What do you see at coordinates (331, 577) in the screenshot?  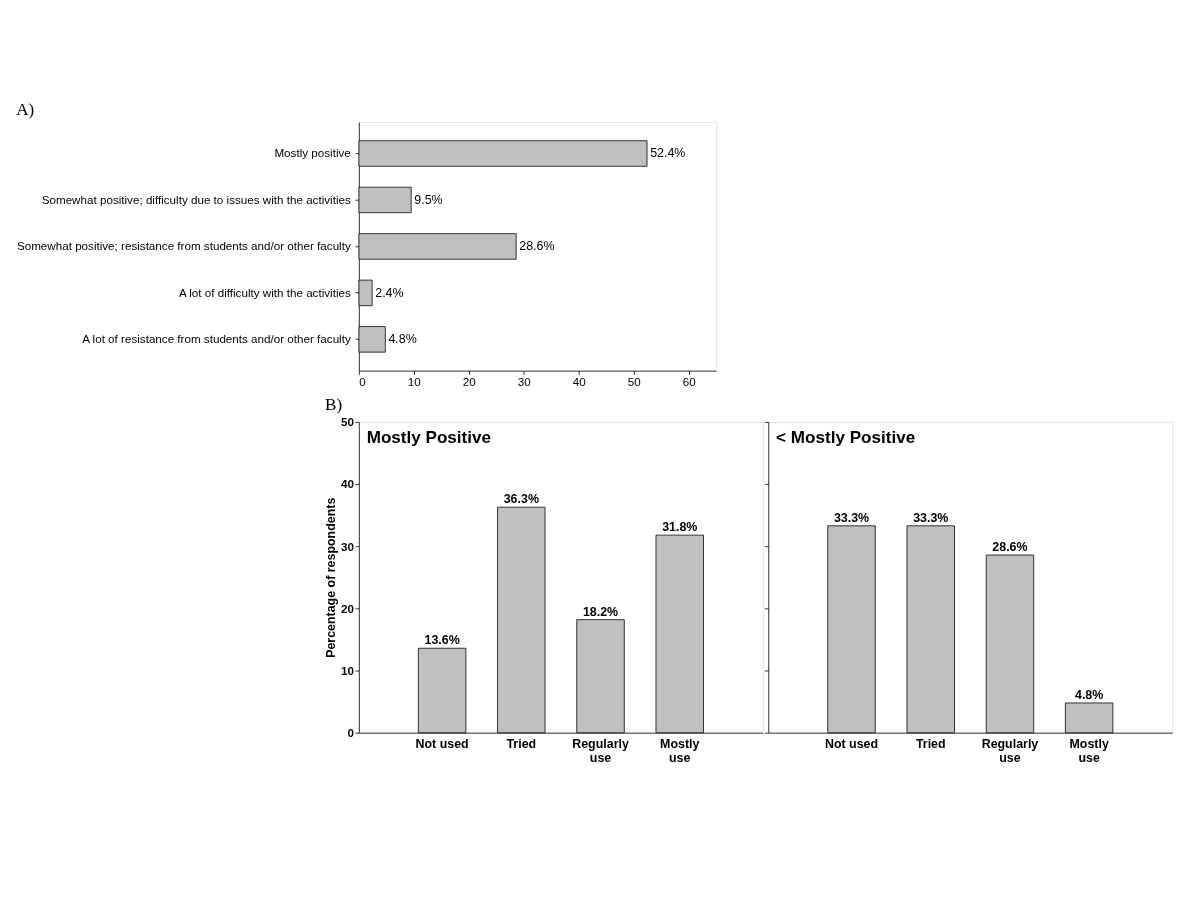 I see `y-axis-title: Percentage of respondents` at bounding box center [331, 577].